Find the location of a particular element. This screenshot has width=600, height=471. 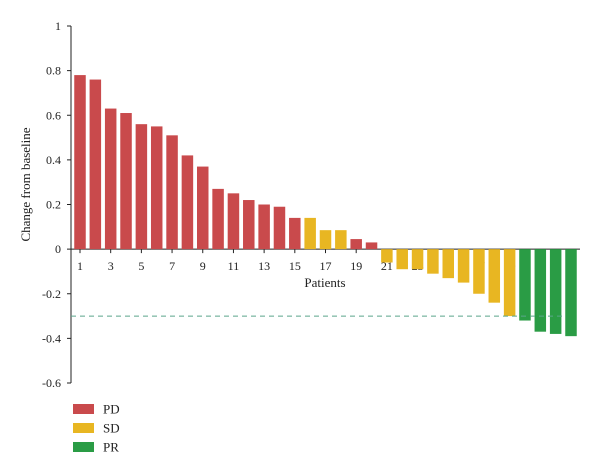

y-tick-label: 0.6 is located at coordinates (53, 115).